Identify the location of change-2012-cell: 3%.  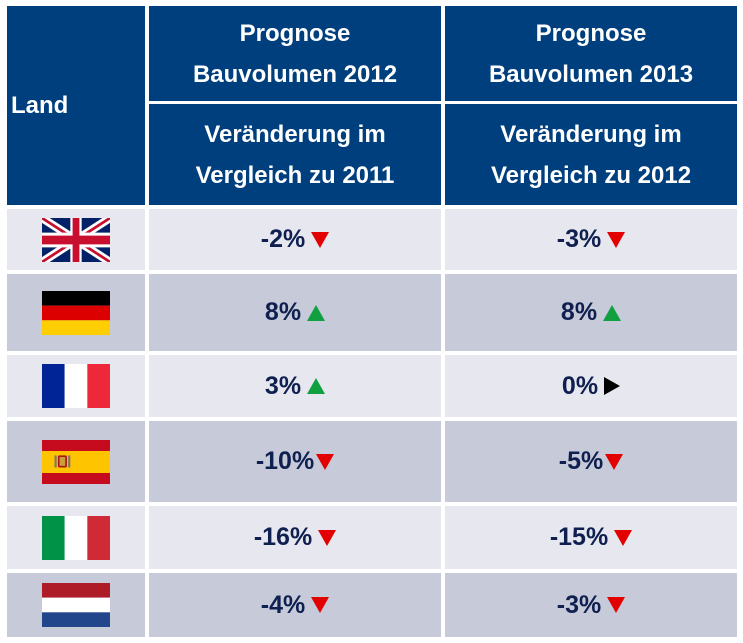
(295, 386).